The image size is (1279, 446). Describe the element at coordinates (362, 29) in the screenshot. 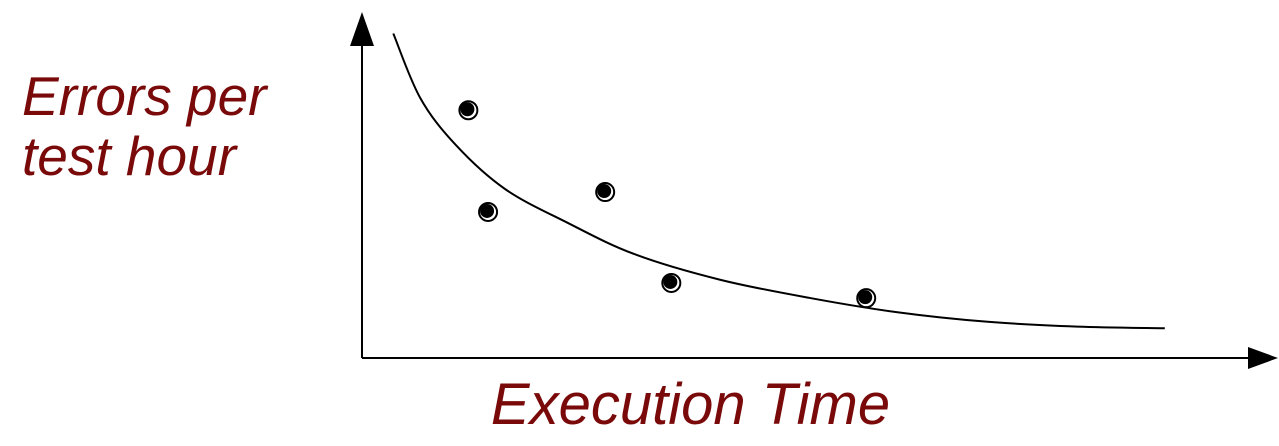

I see `y-axis-arrow` at that location.